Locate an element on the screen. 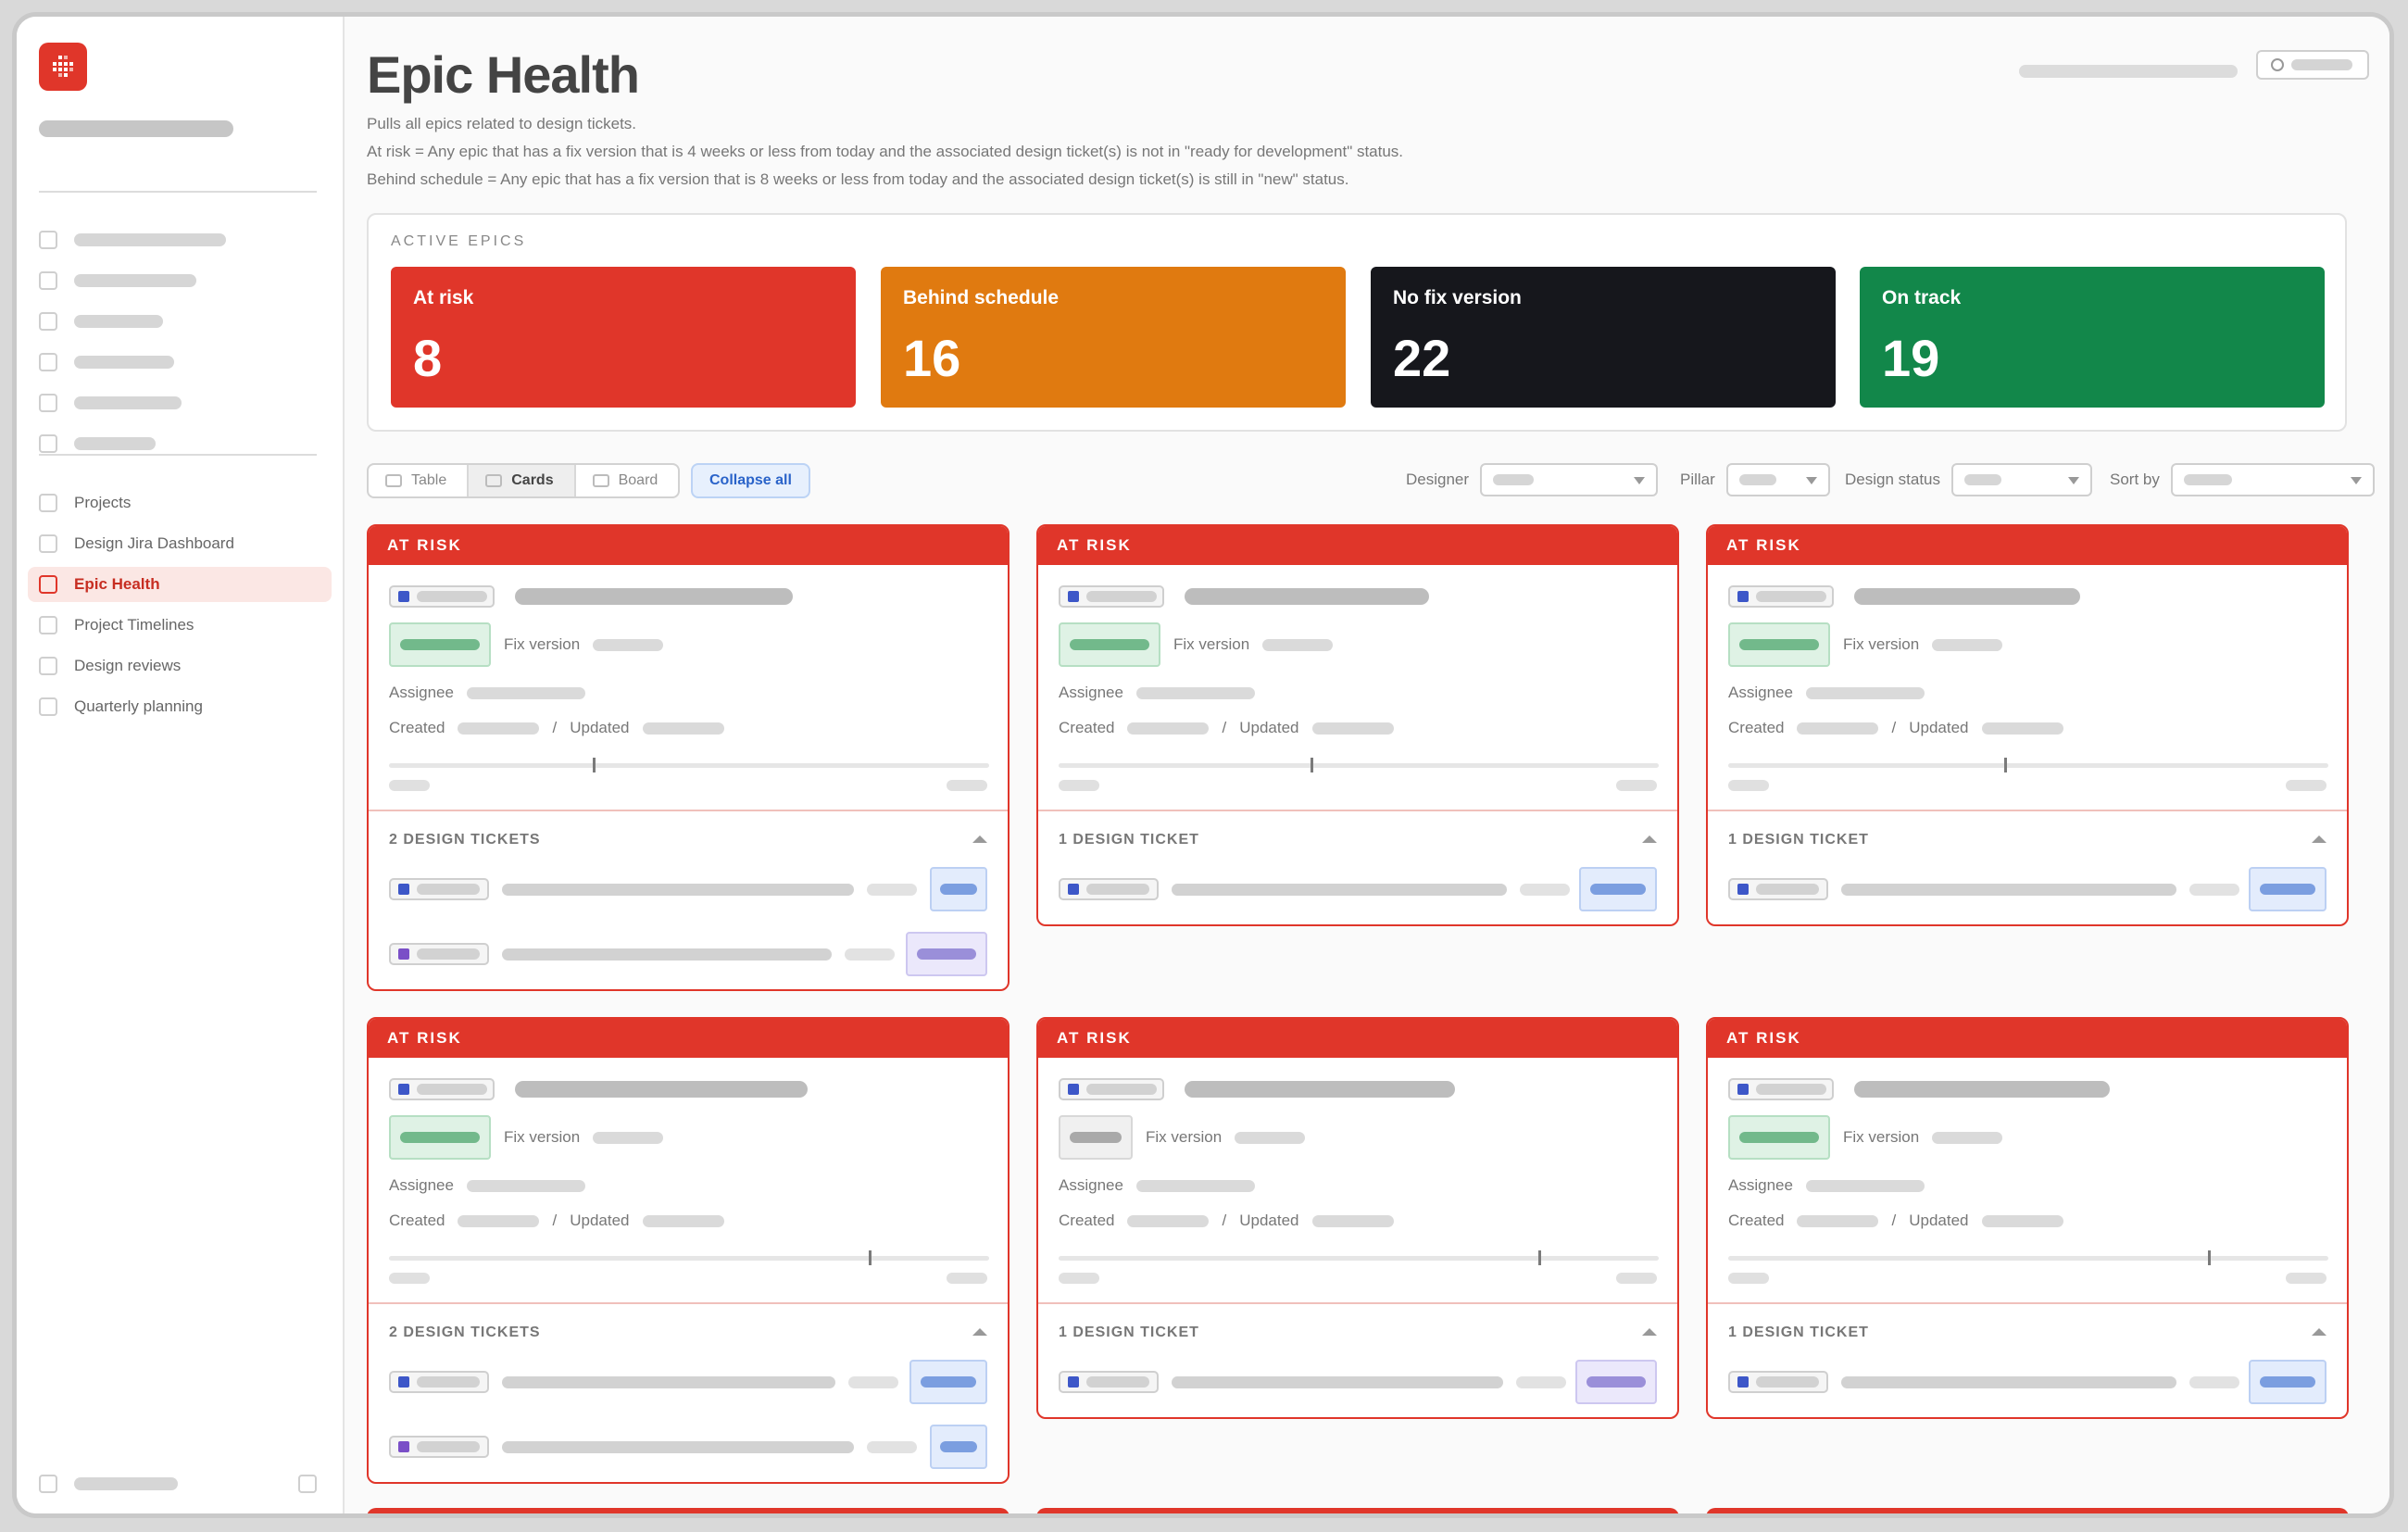 Image resolution: width=2408 pixels, height=1532 pixels. collapse-all-button: Collapse all is located at coordinates (750, 480).